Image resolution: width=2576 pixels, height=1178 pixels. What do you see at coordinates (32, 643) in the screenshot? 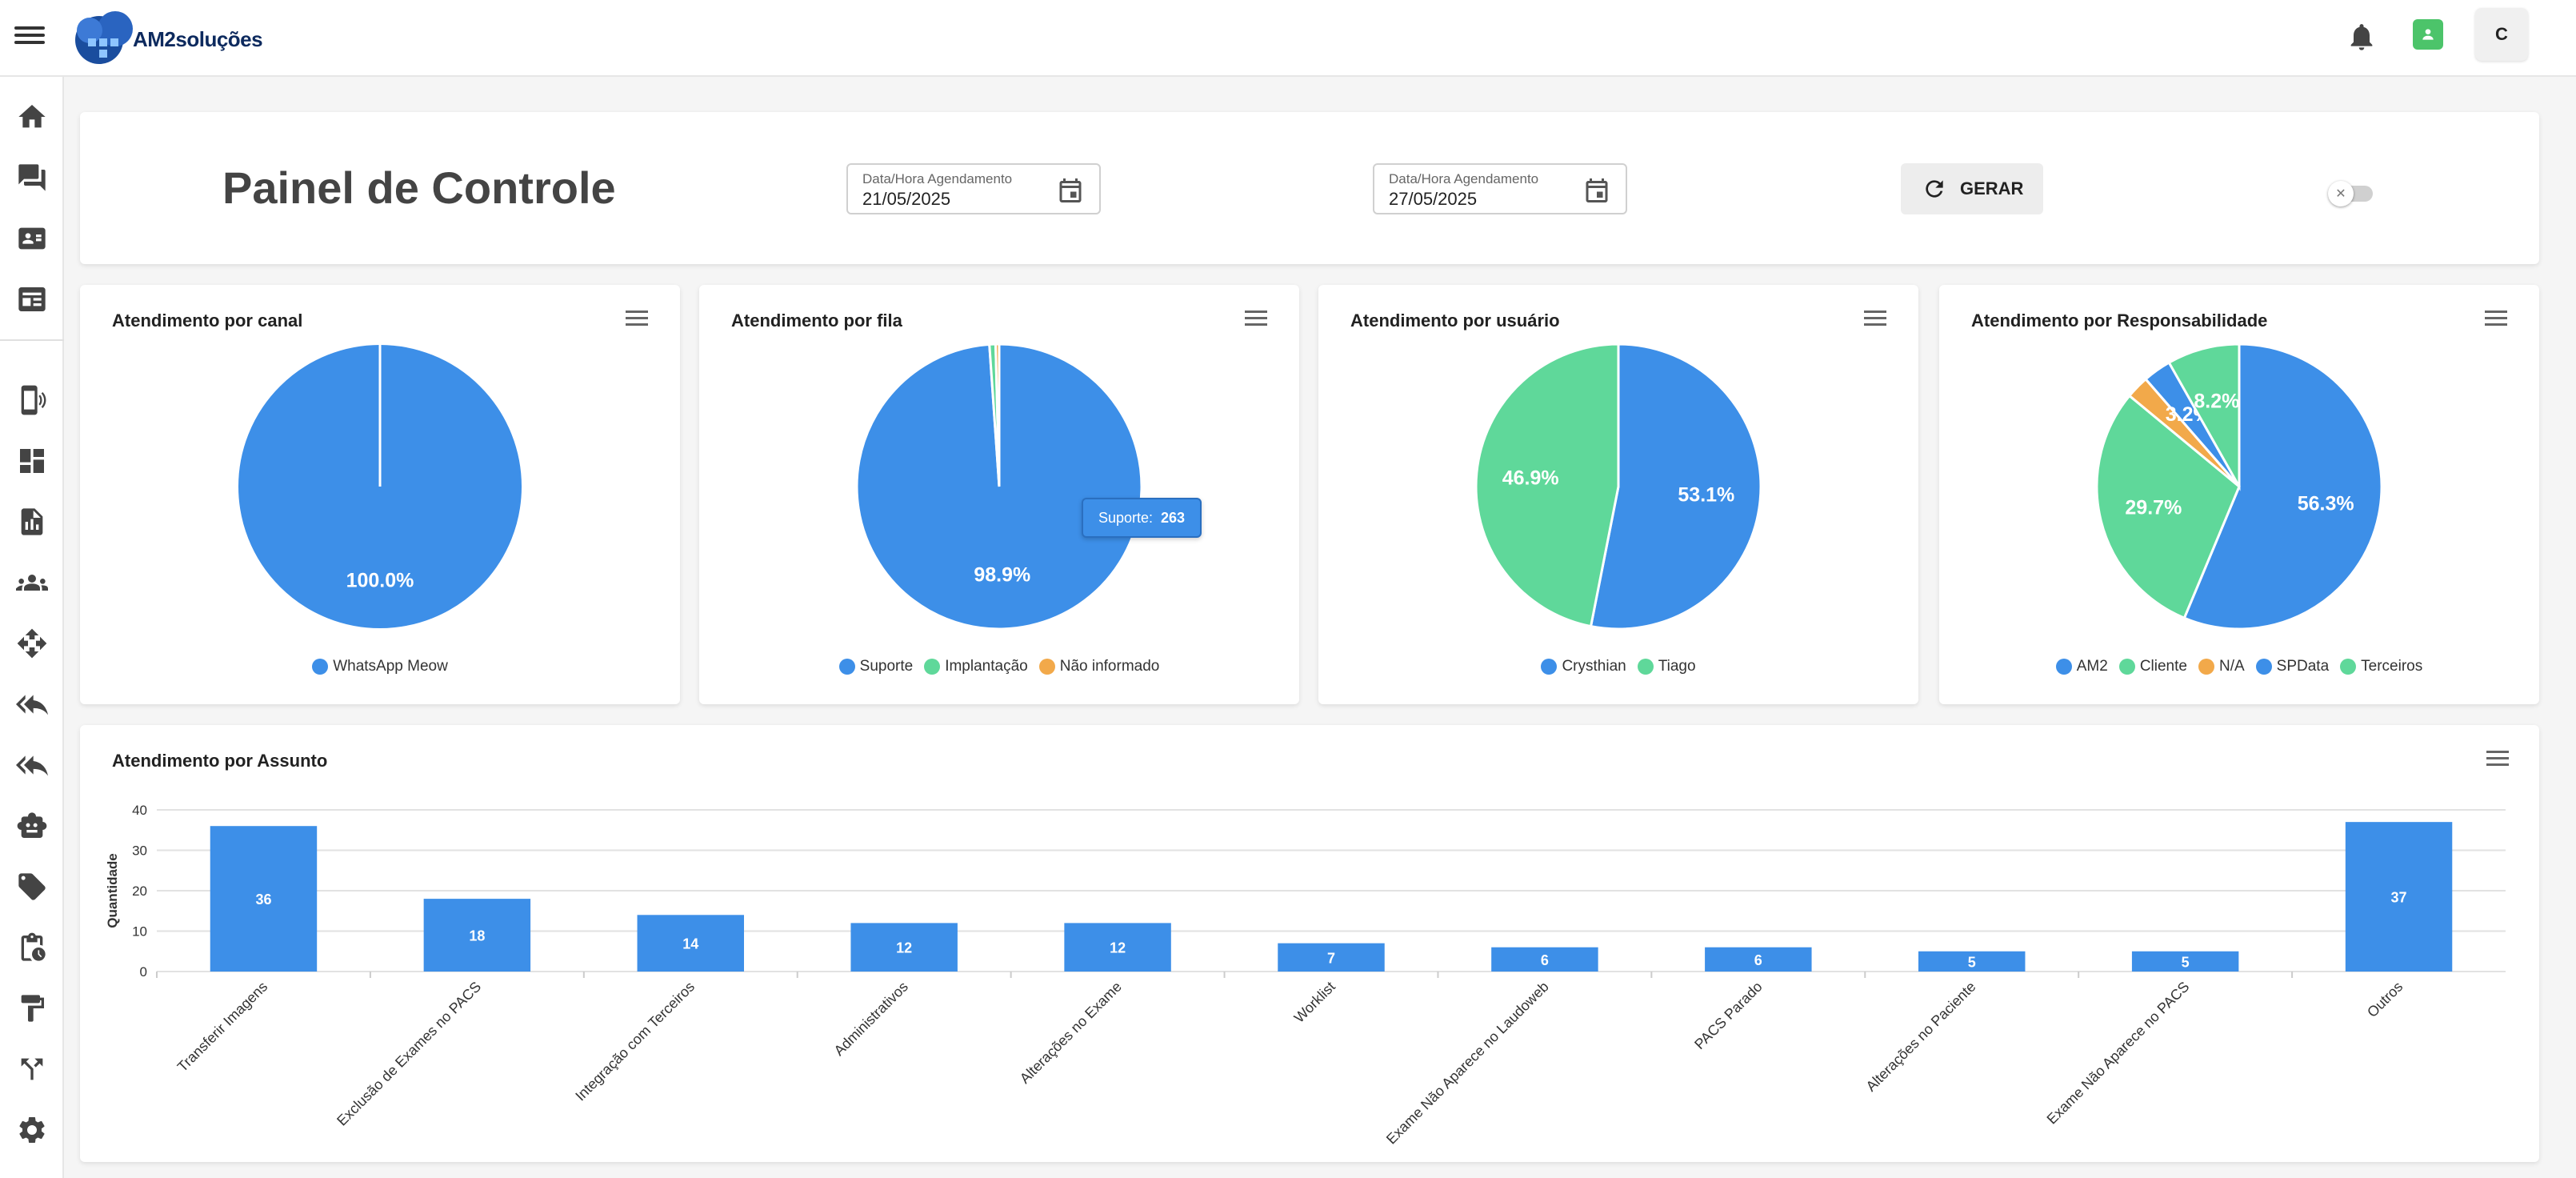
I see `move-arrows-icon` at bounding box center [32, 643].